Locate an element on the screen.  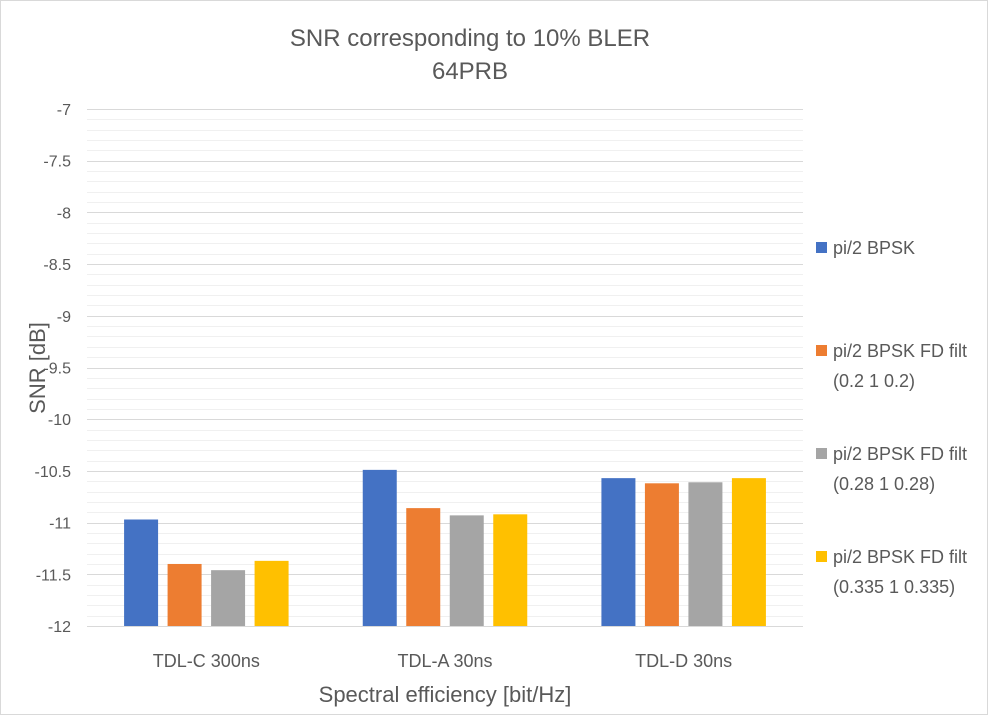
y-axis-label: SNR [dB] is located at coordinates (37, 368).